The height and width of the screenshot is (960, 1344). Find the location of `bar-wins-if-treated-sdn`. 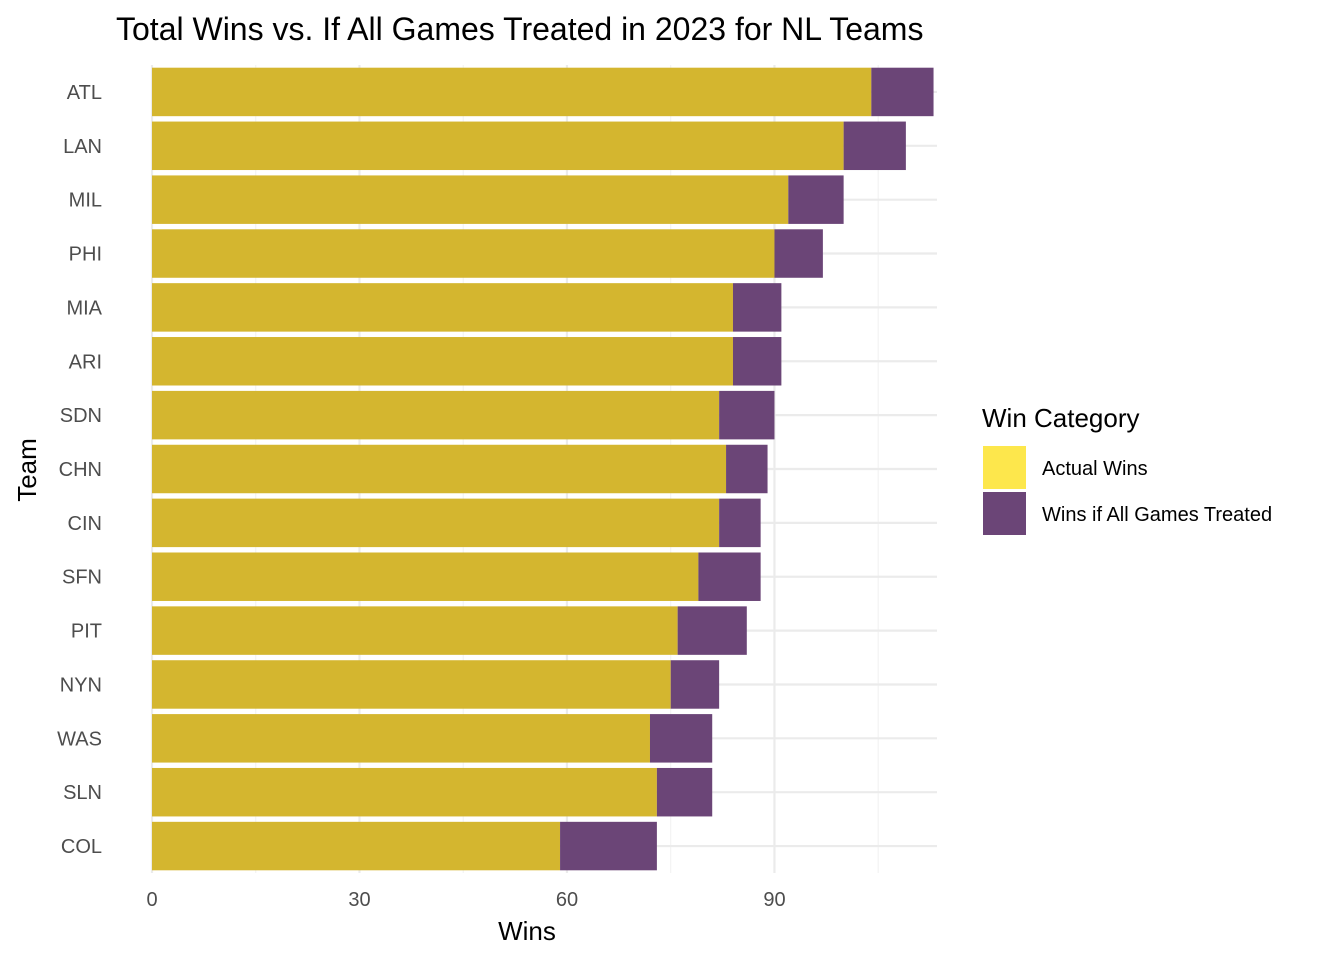

bar-wins-if-treated-sdn is located at coordinates (747, 415).